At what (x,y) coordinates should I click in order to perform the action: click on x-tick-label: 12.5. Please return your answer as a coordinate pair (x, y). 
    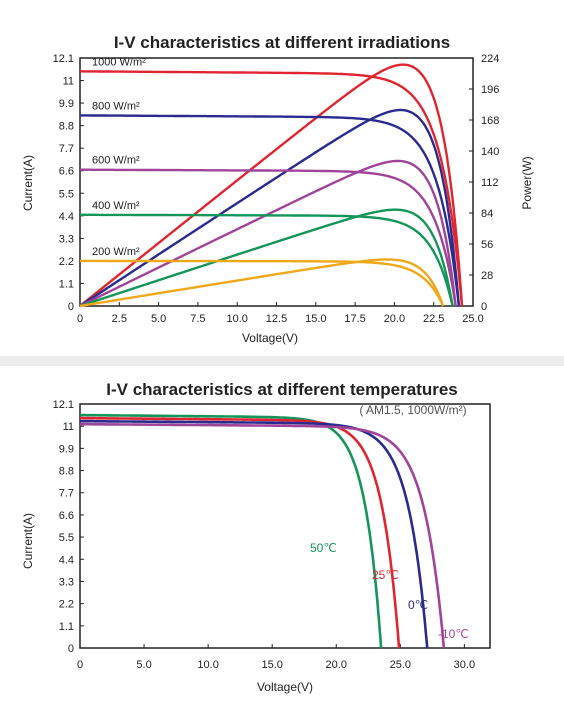
    Looking at the image, I should click on (276, 319).